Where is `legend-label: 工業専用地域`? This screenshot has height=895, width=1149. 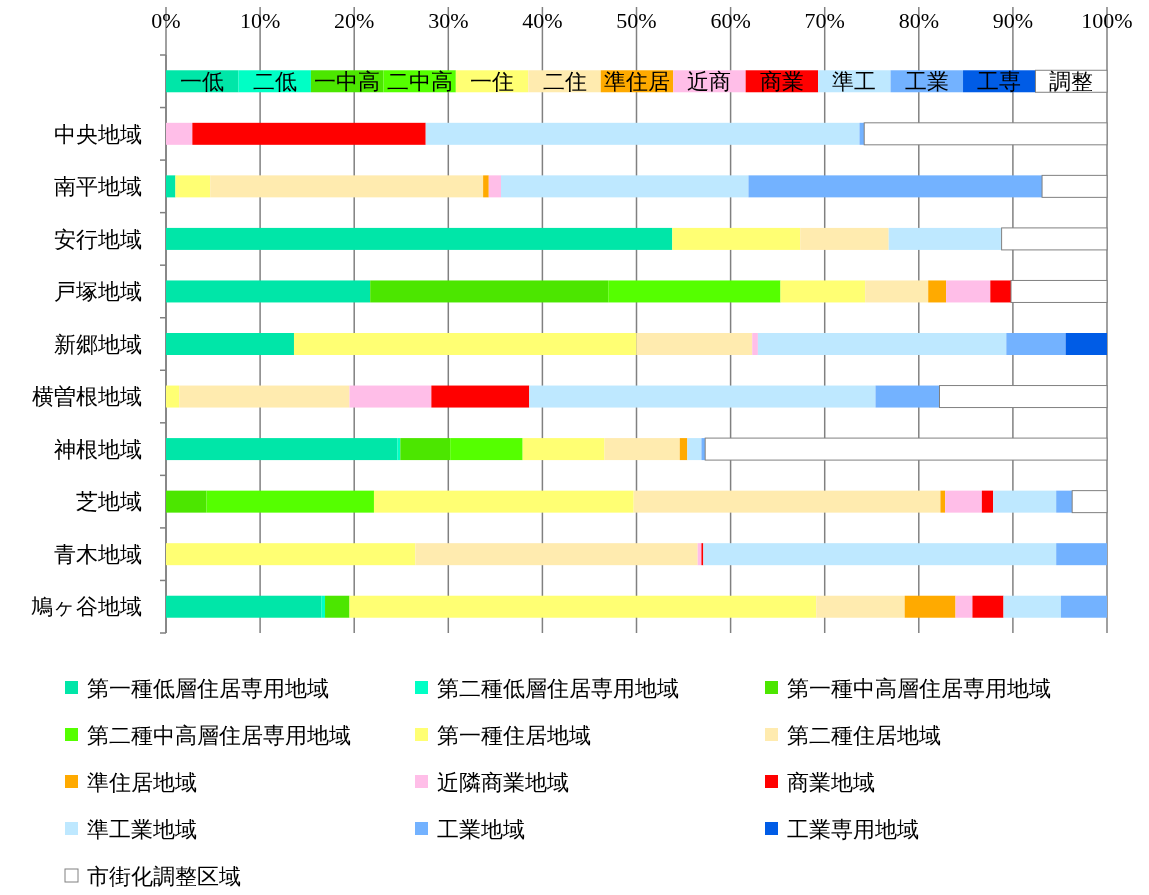 legend-label: 工業専用地域 is located at coordinates (853, 829).